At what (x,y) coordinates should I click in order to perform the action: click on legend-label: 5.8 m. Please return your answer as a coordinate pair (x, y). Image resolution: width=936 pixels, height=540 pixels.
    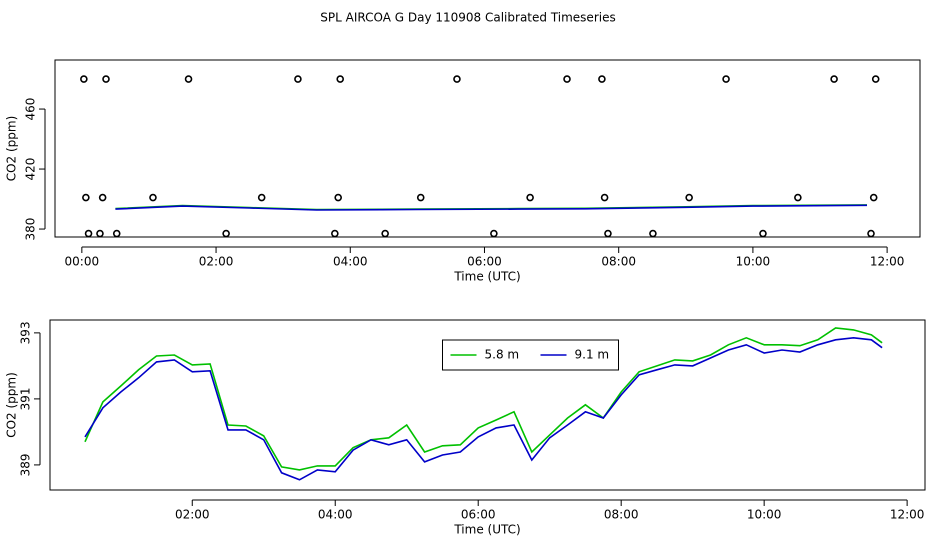
    Looking at the image, I should click on (502, 355).